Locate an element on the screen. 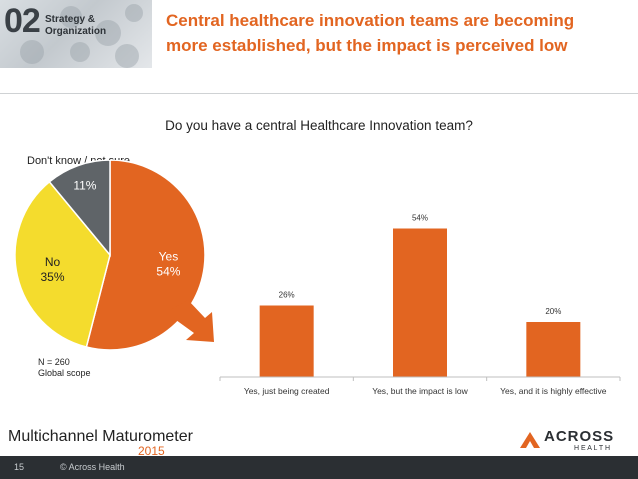 The image size is (638, 479). health-wordmark: H E A L T H is located at coordinates (592, 448).